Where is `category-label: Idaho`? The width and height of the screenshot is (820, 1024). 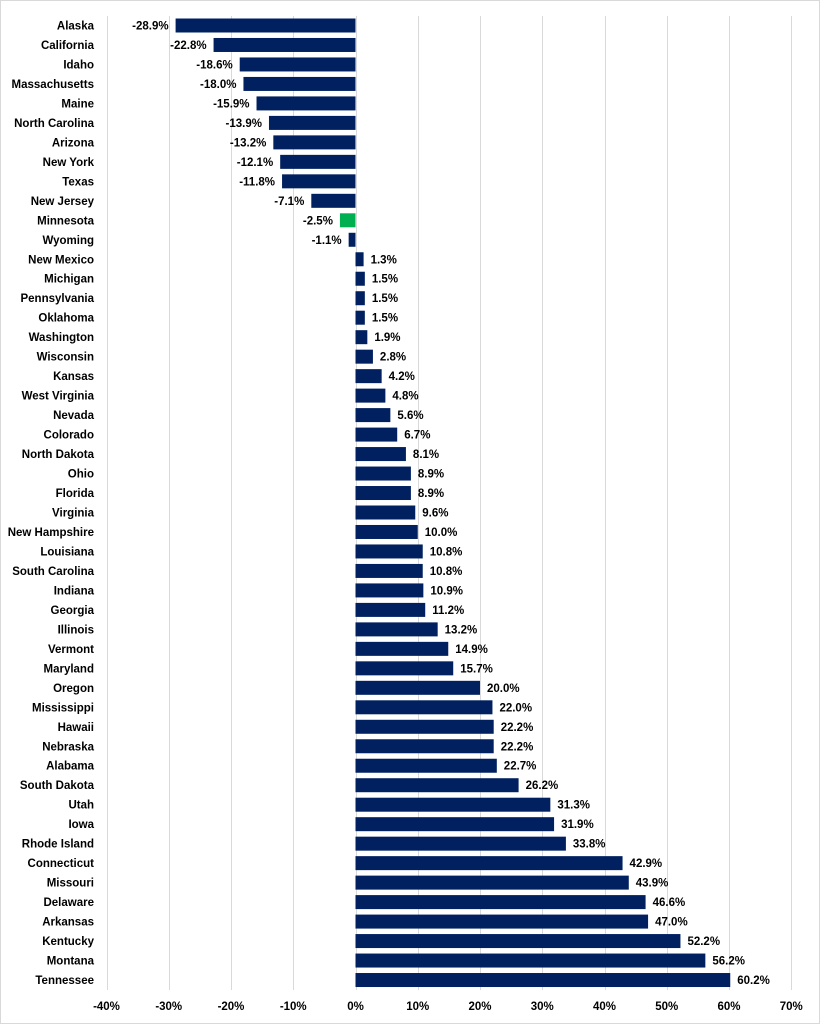 category-label: Idaho is located at coordinates (78, 65).